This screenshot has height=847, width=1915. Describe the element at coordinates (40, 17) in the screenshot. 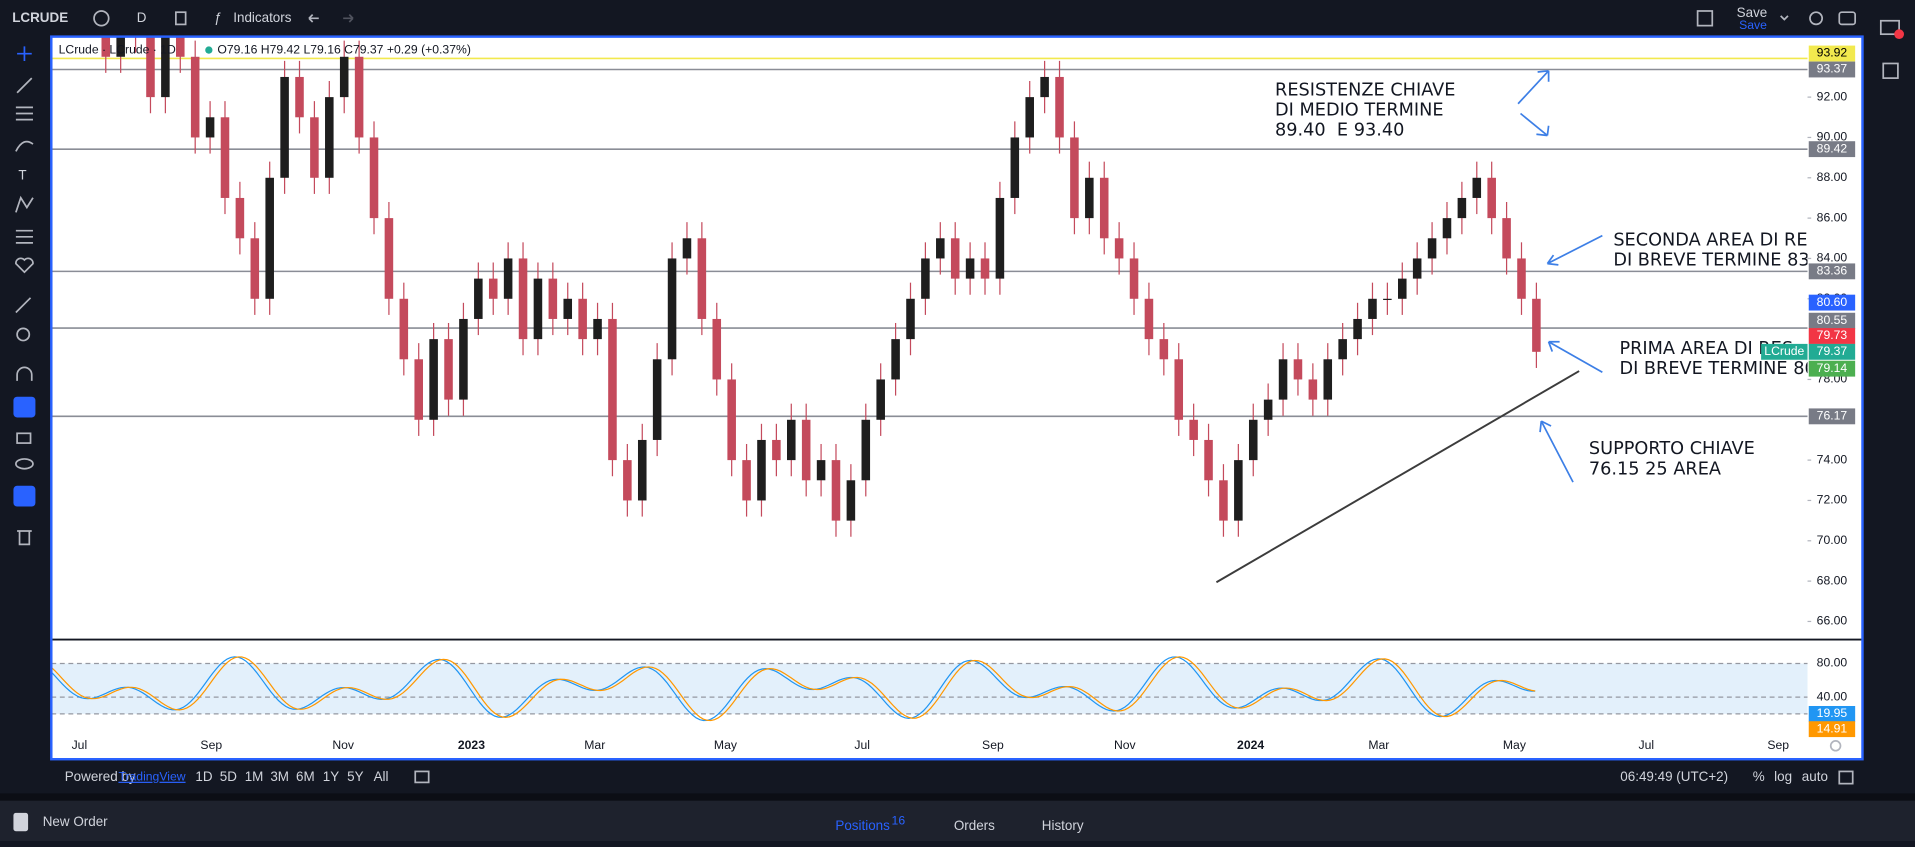

I see `symbol: LCRUDE` at that location.